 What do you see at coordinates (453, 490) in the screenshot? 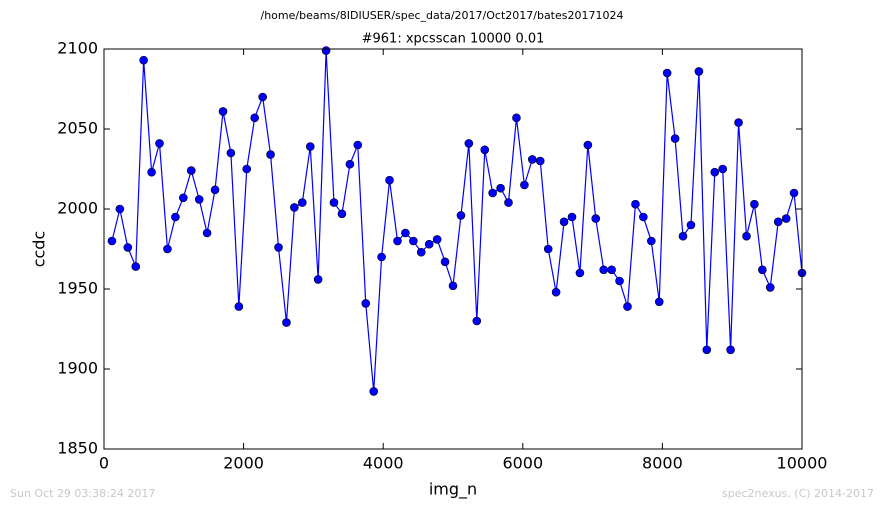
I see `x-axis-label: img_n` at bounding box center [453, 490].